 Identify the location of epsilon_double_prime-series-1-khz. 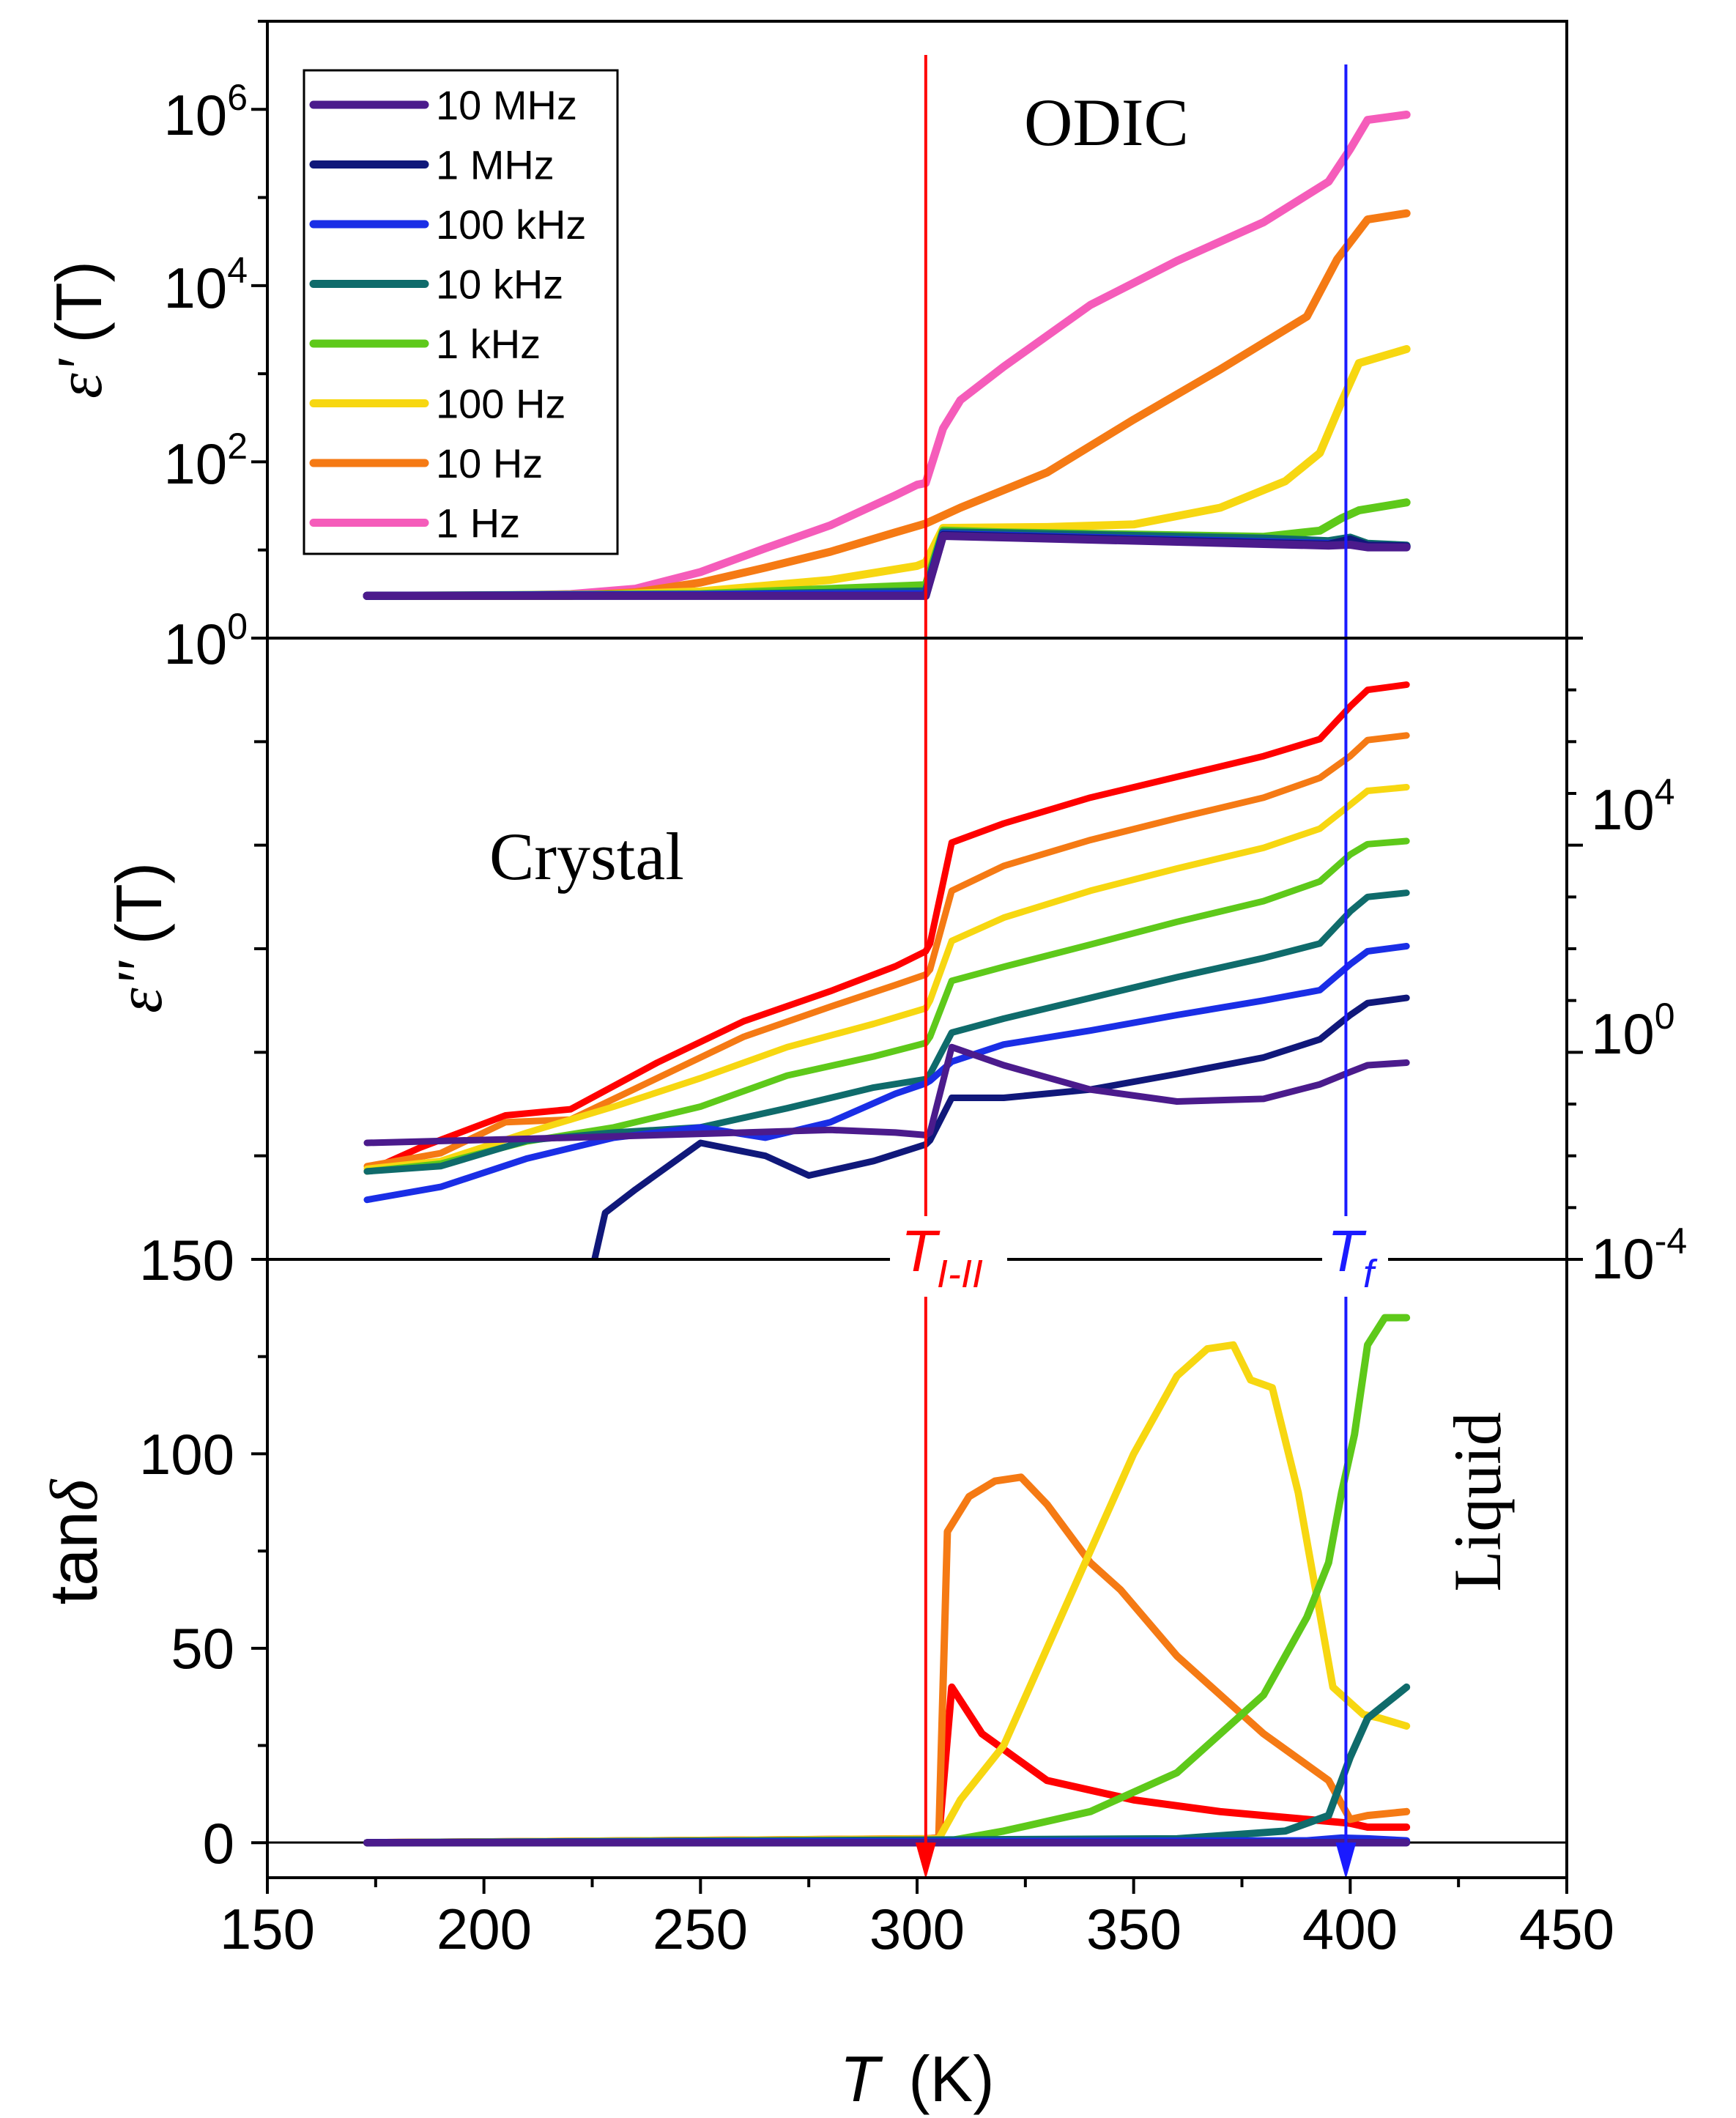
(886, 1006).